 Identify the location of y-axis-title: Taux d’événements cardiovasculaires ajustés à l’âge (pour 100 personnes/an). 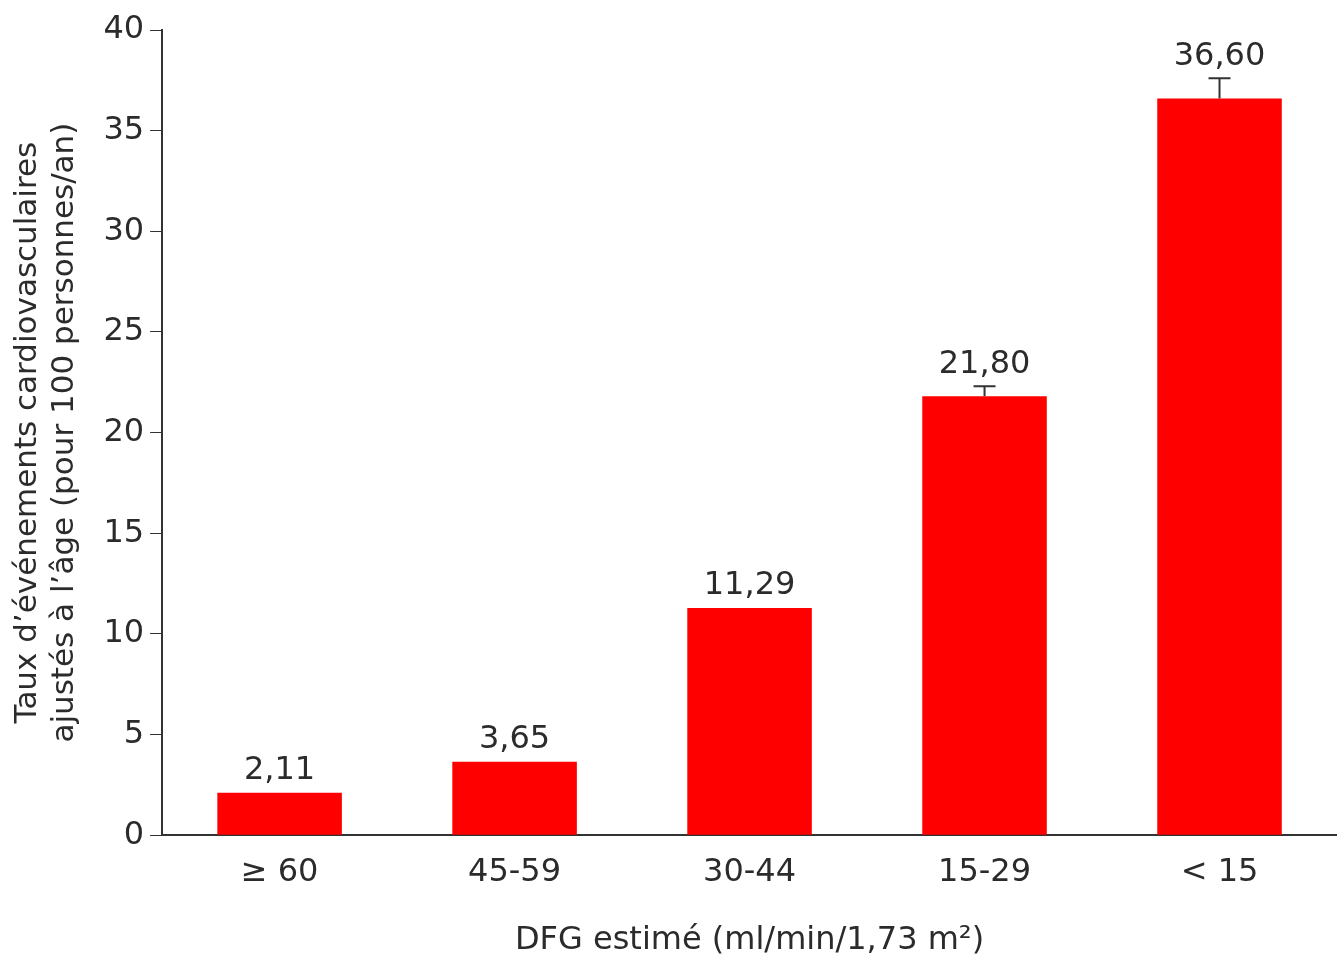
(43, 432).